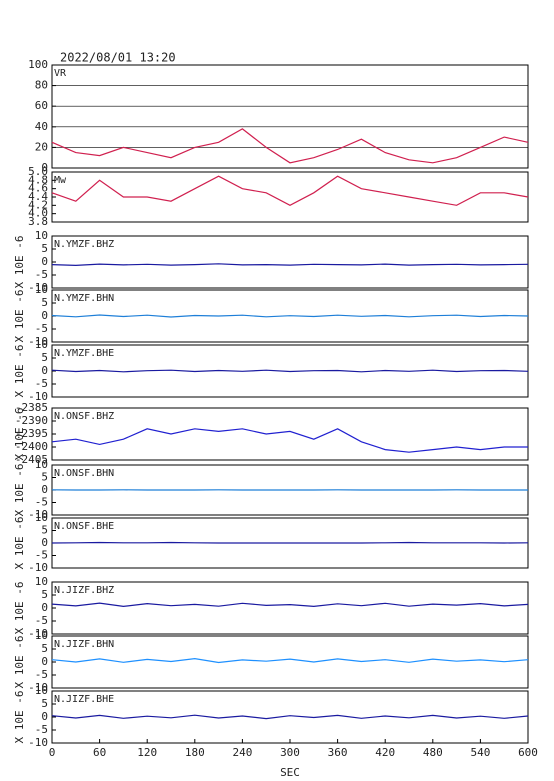  What do you see at coordinates (41, 85) in the screenshot?
I see `y-tick-label: 80` at bounding box center [41, 85].